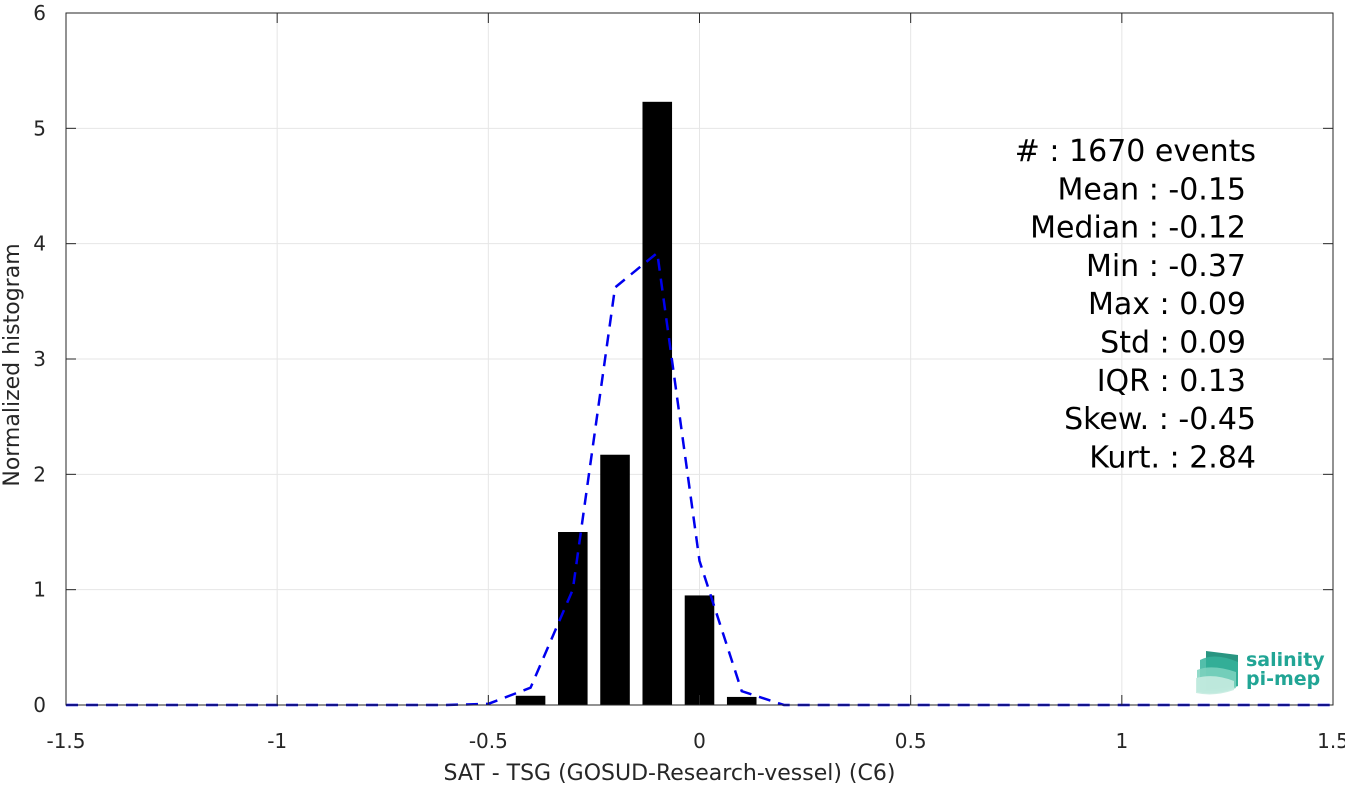  I want to click on y-tick-label: 4, so click(39, 244).